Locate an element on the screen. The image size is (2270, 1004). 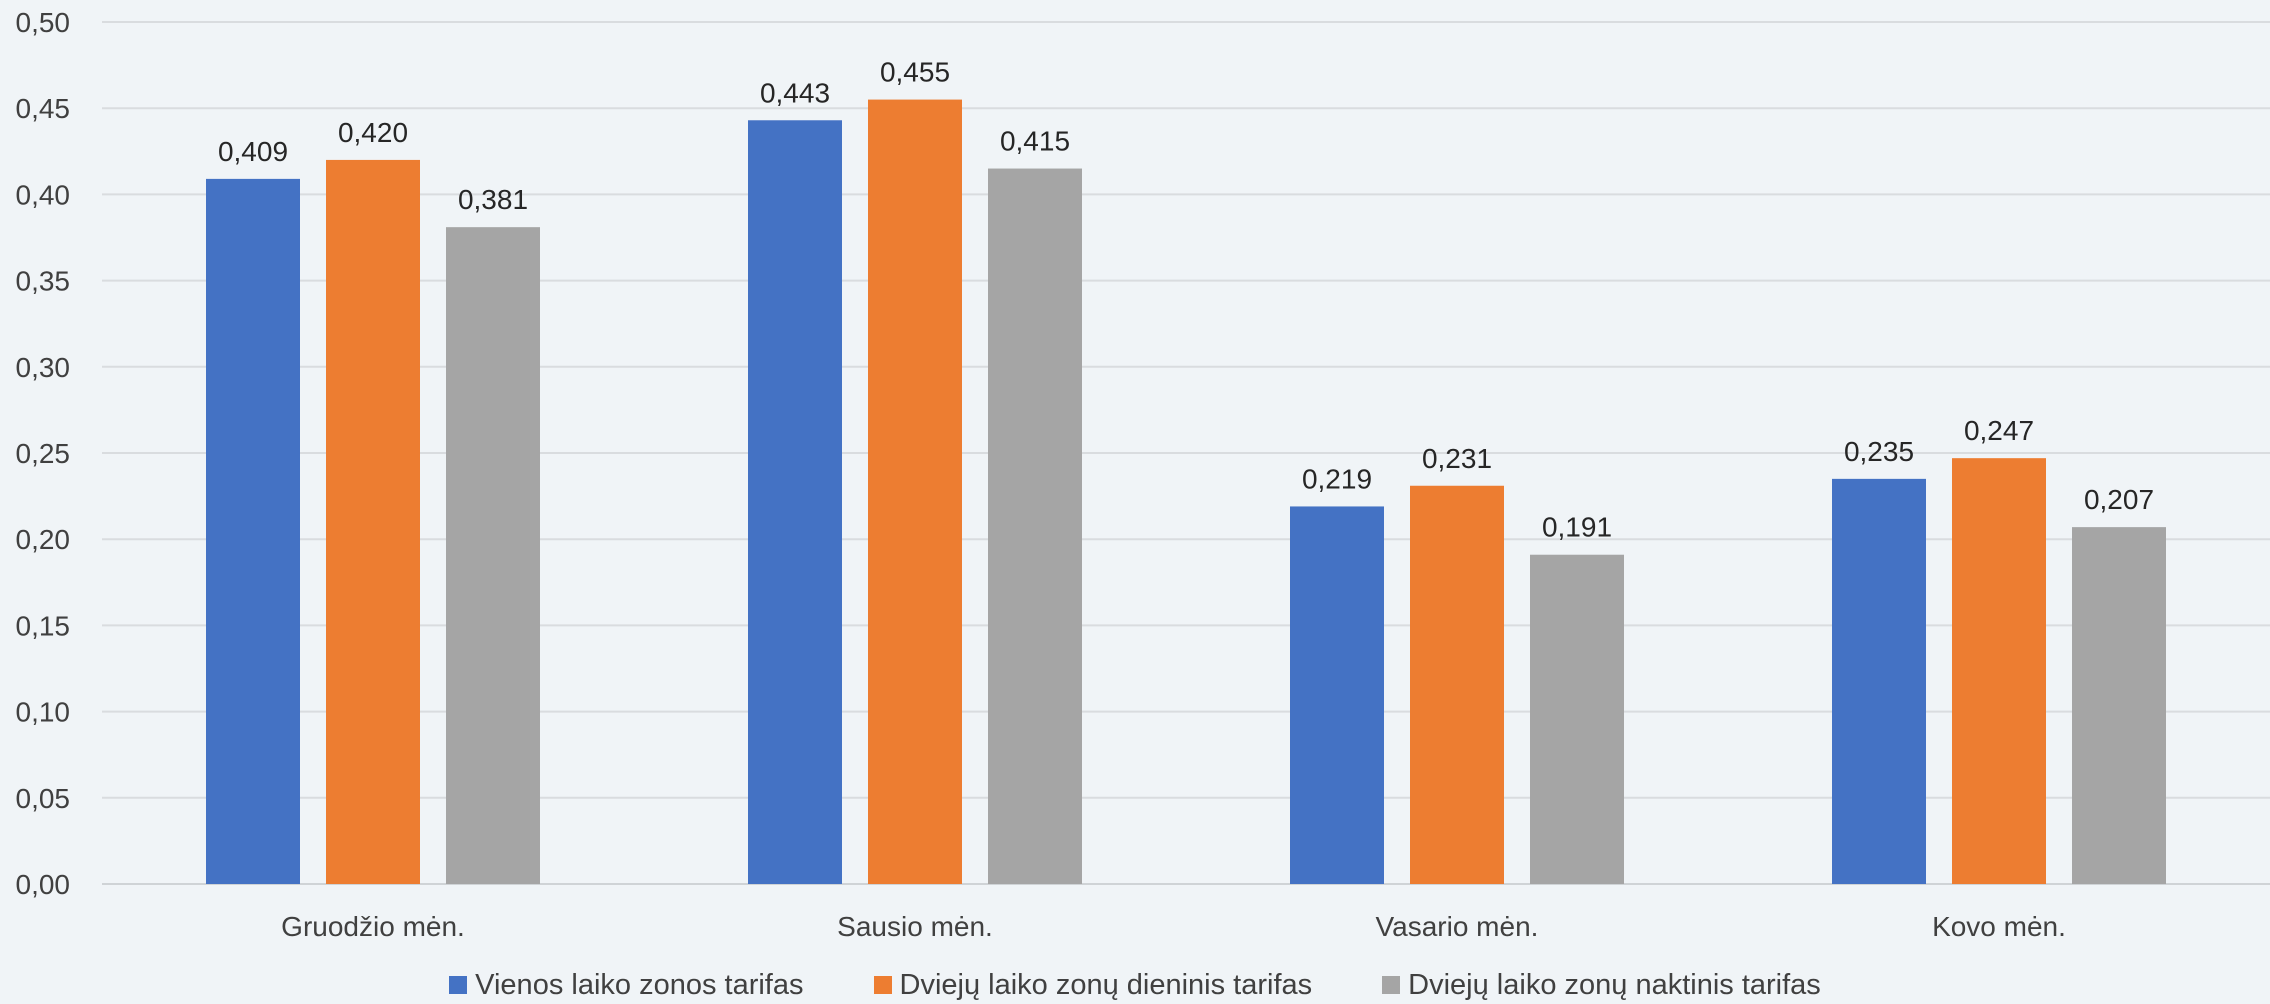
data-label-series-2-cat-1: 0,420 is located at coordinates (373, 132).